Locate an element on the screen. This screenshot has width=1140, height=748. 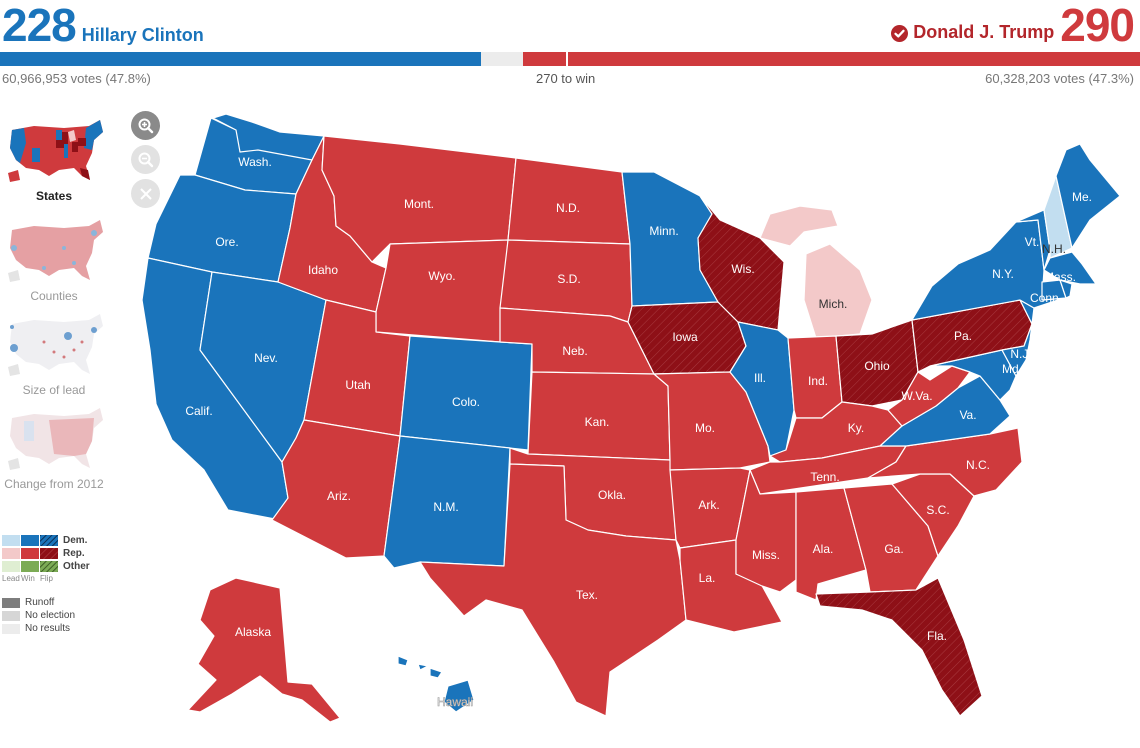
view-change-from-2012: Change from 2012 is located at coordinates (54, 448).